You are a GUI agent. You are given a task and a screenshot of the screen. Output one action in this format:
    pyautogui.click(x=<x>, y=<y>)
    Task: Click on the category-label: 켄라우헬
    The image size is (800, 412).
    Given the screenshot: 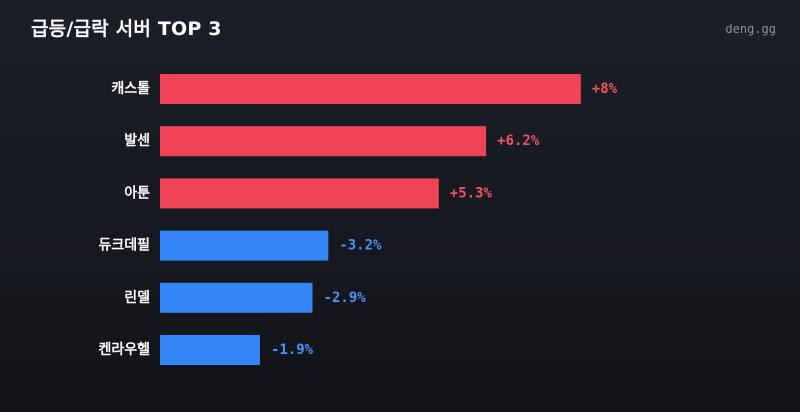 What is the action you would take?
    pyautogui.click(x=124, y=349)
    